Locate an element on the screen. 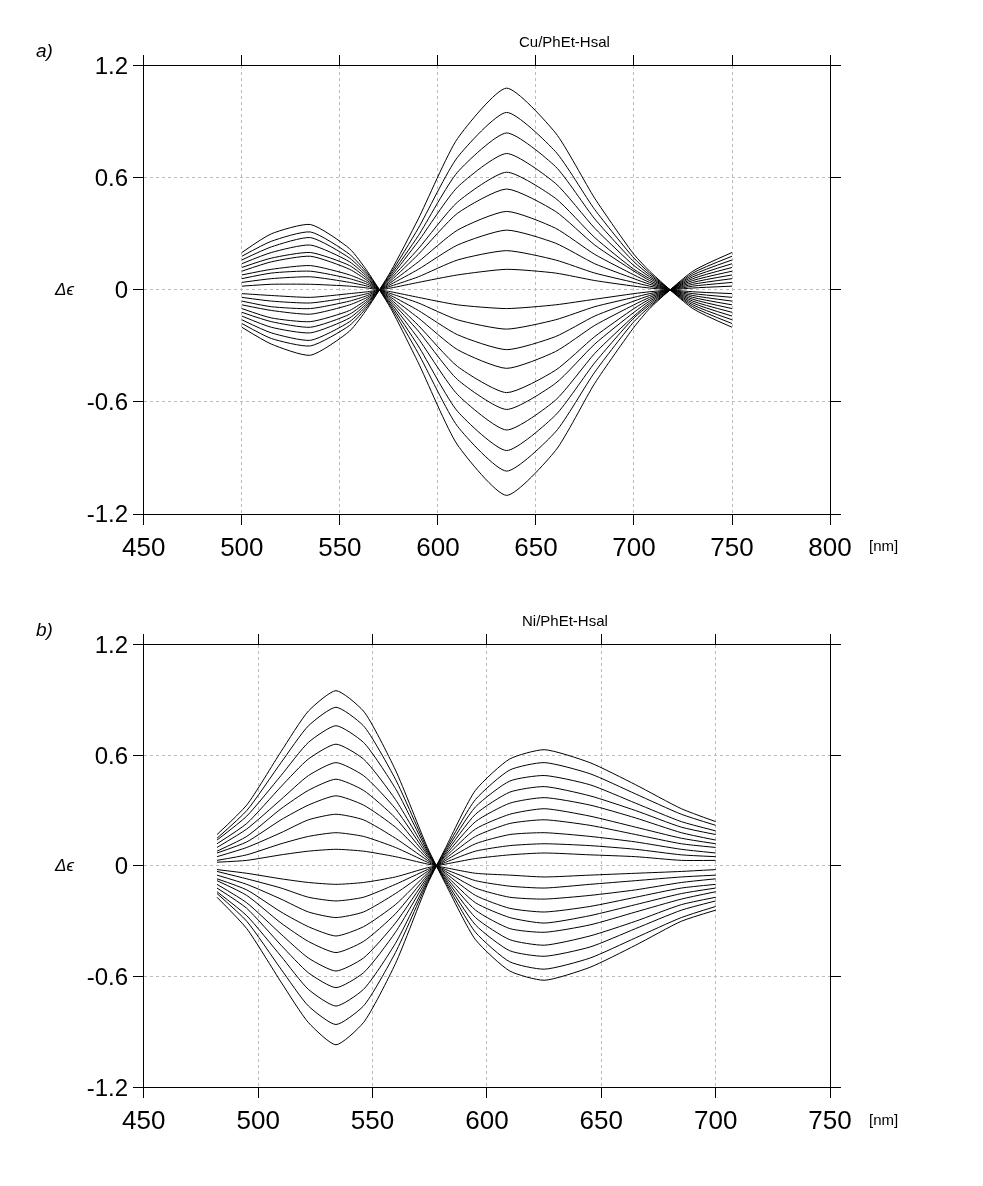 The width and height of the screenshot is (983, 1186). chart-title: Ni/PhEt-Hsal is located at coordinates (565, 620).